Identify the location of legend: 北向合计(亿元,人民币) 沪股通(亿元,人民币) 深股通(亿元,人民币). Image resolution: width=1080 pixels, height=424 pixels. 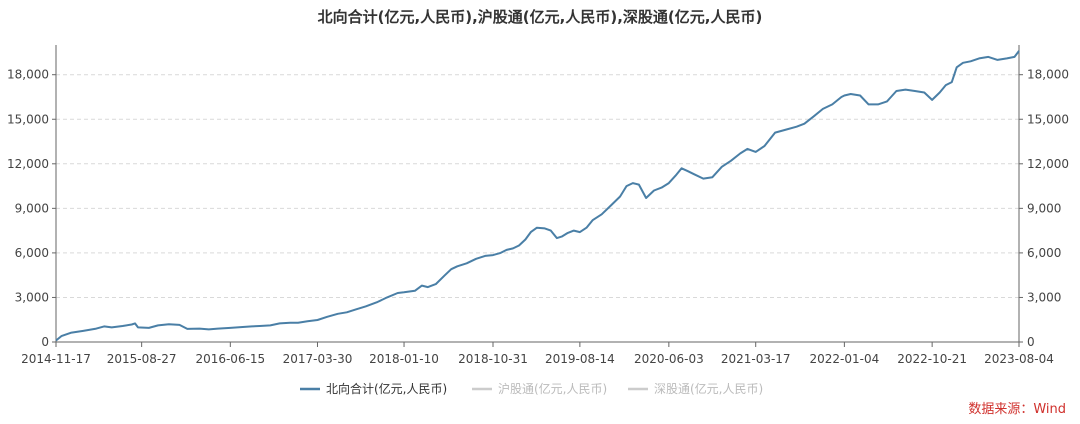
(531, 388).